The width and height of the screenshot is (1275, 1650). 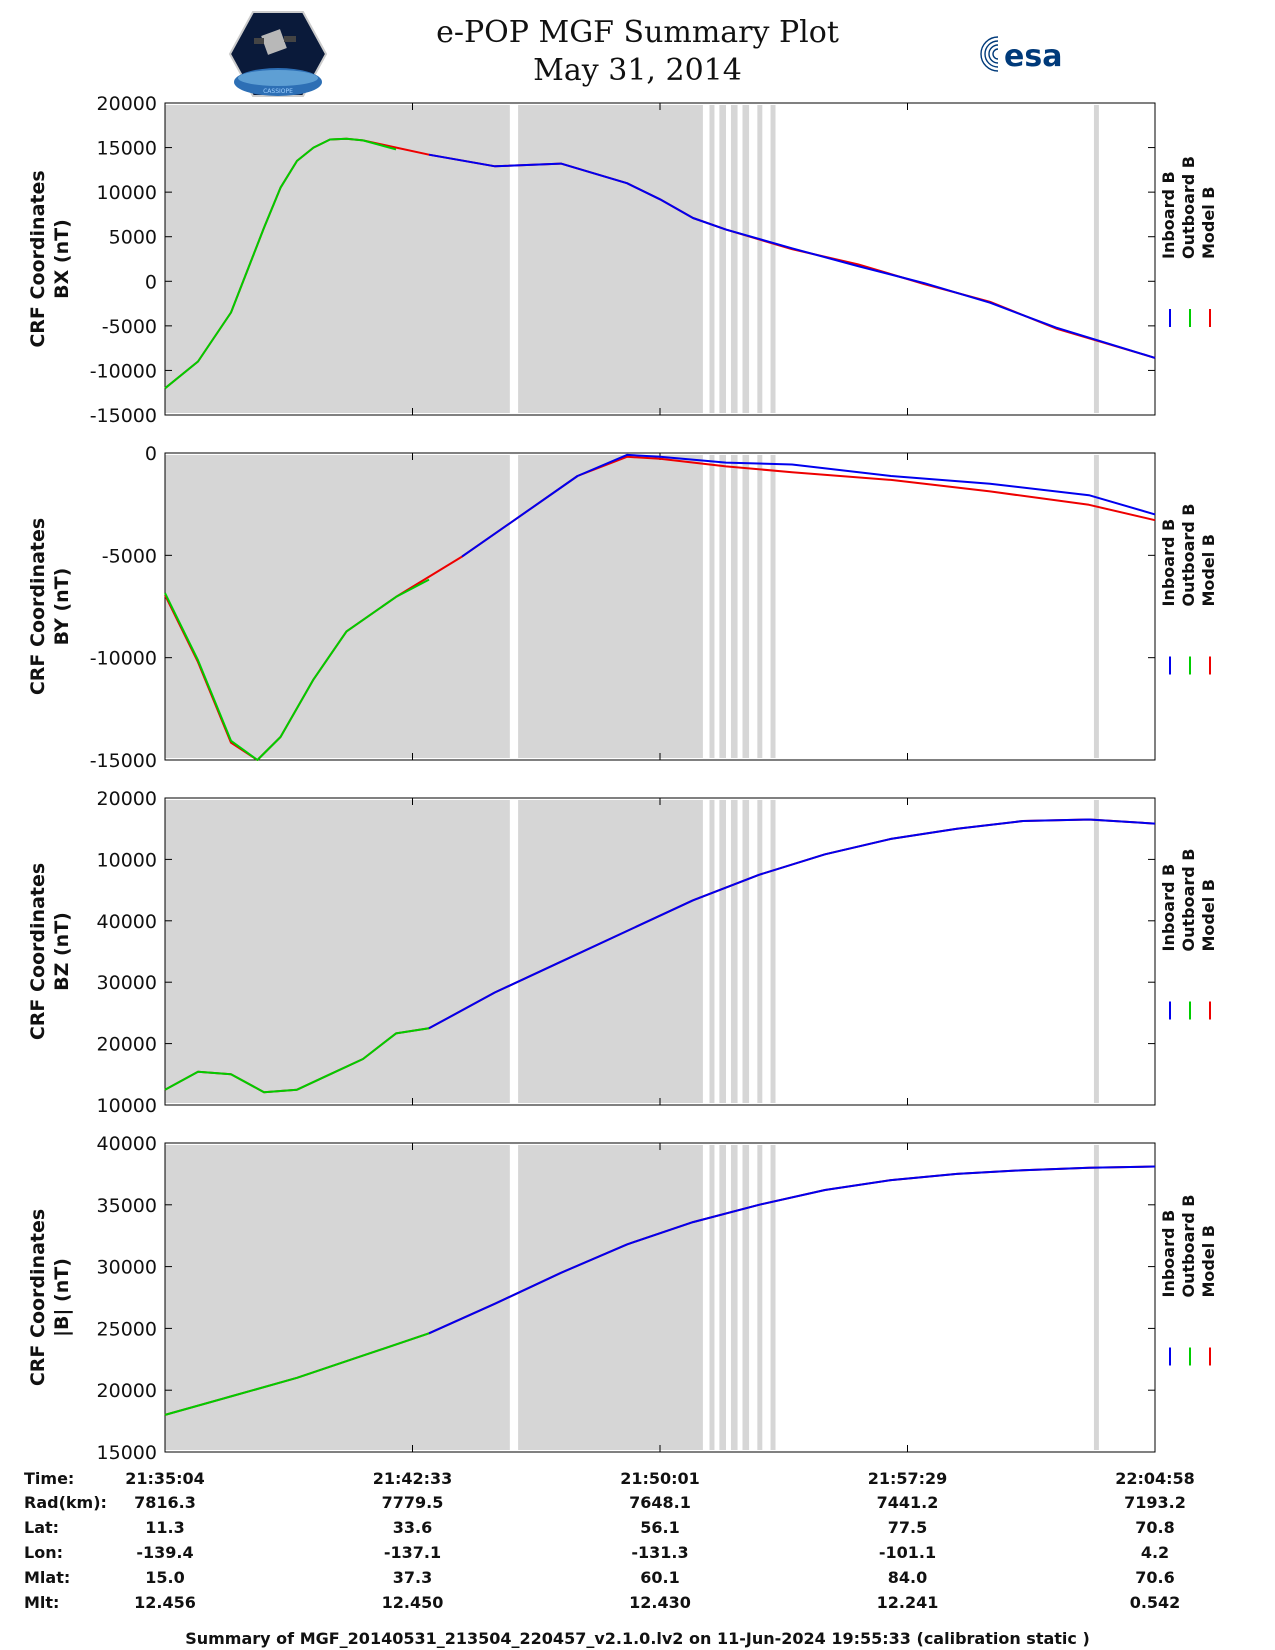 What do you see at coordinates (413, 1478) in the screenshot?
I see `cell-time: 21:42:33` at bounding box center [413, 1478].